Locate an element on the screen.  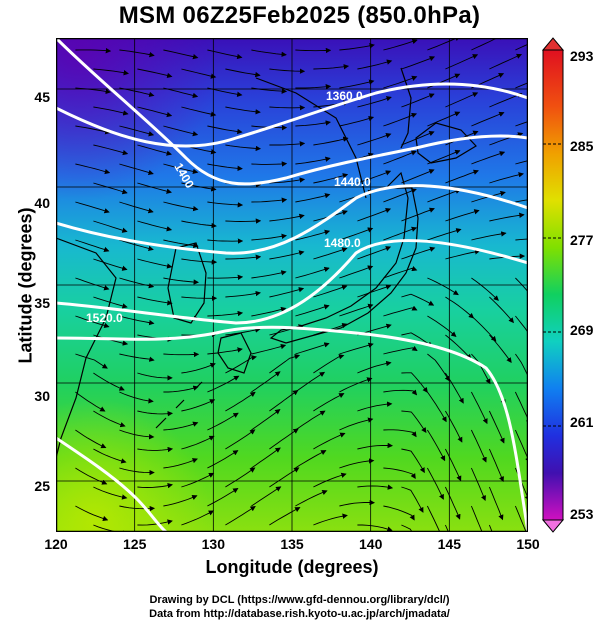
colorbar-tick-label: 293 is located at coordinates (582, 56).